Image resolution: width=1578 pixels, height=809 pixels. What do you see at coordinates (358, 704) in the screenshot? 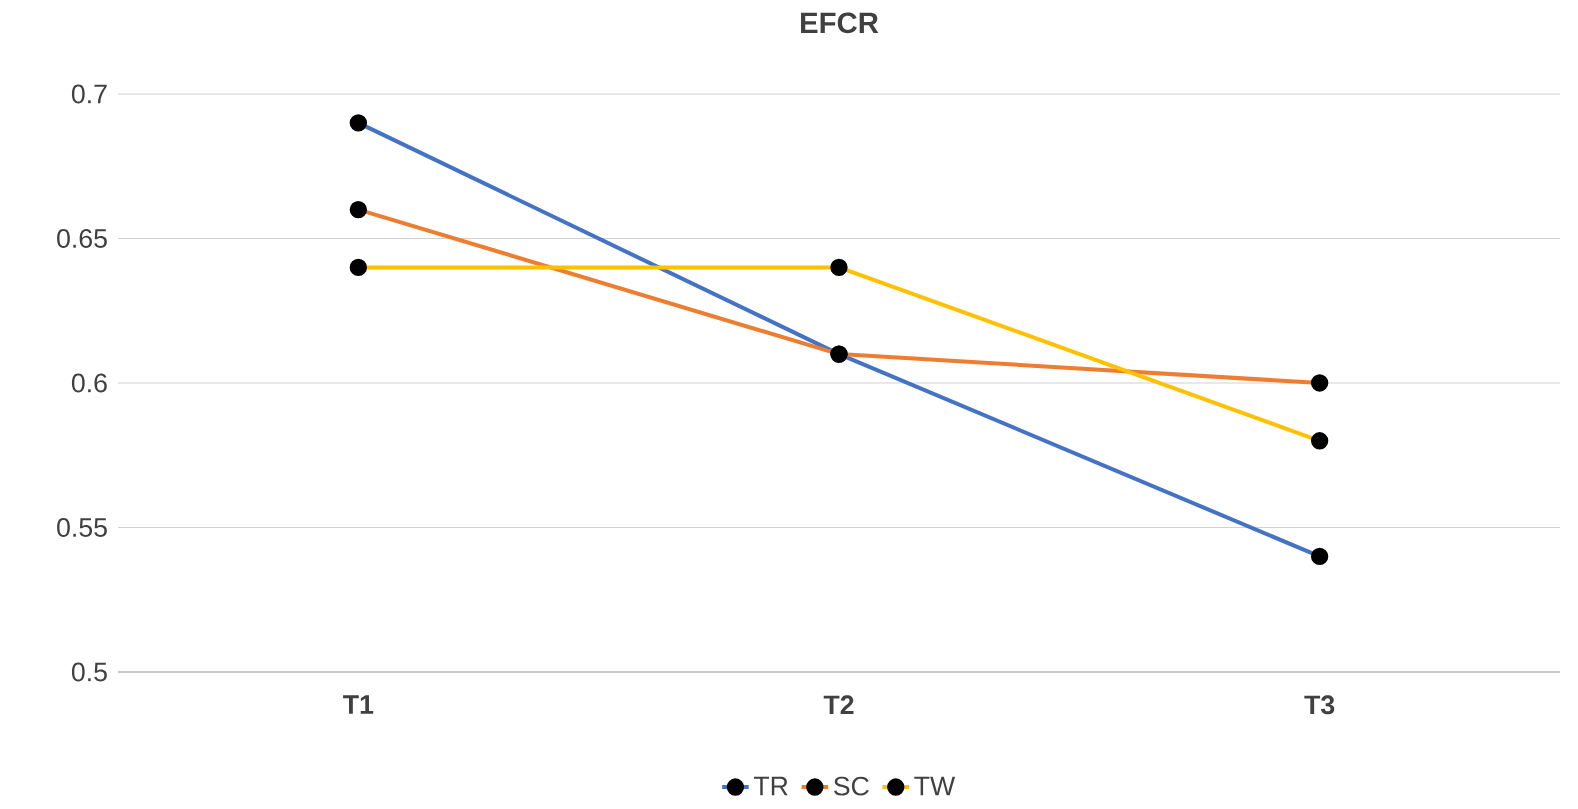
I see `x-tick-label: T1` at bounding box center [358, 704].